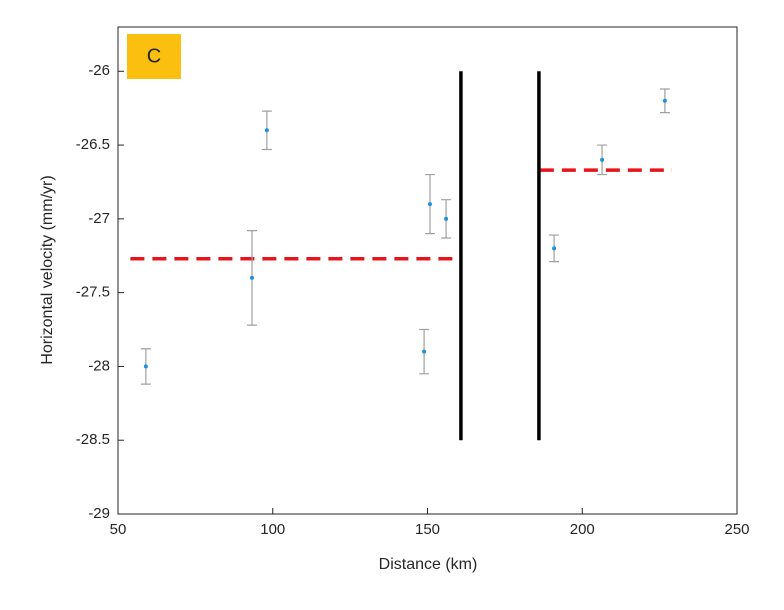 This screenshot has width=784, height=610. What do you see at coordinates (93, 292) in the screenshot?
I see `y-tick-label: -27.5` at bounding box center [93, 292].